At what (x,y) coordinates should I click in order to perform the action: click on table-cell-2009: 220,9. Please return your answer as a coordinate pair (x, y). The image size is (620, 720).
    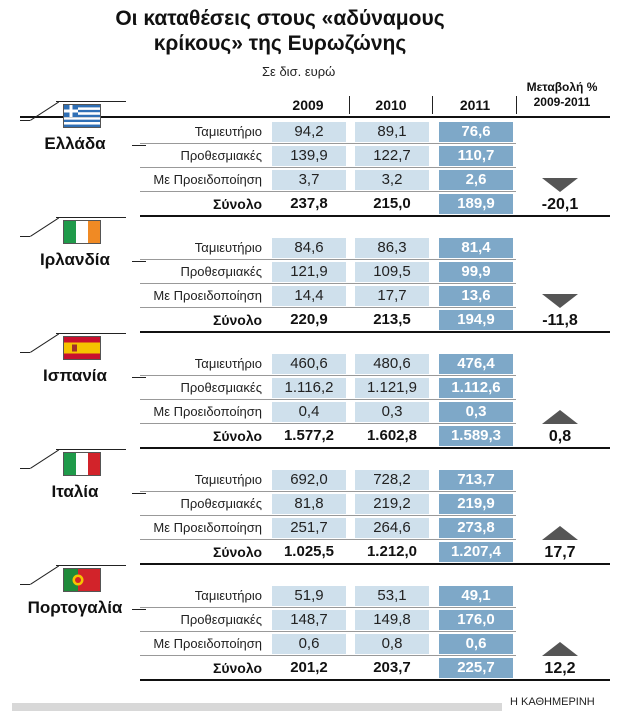
    Looking at the image, I should click on (309, 319).